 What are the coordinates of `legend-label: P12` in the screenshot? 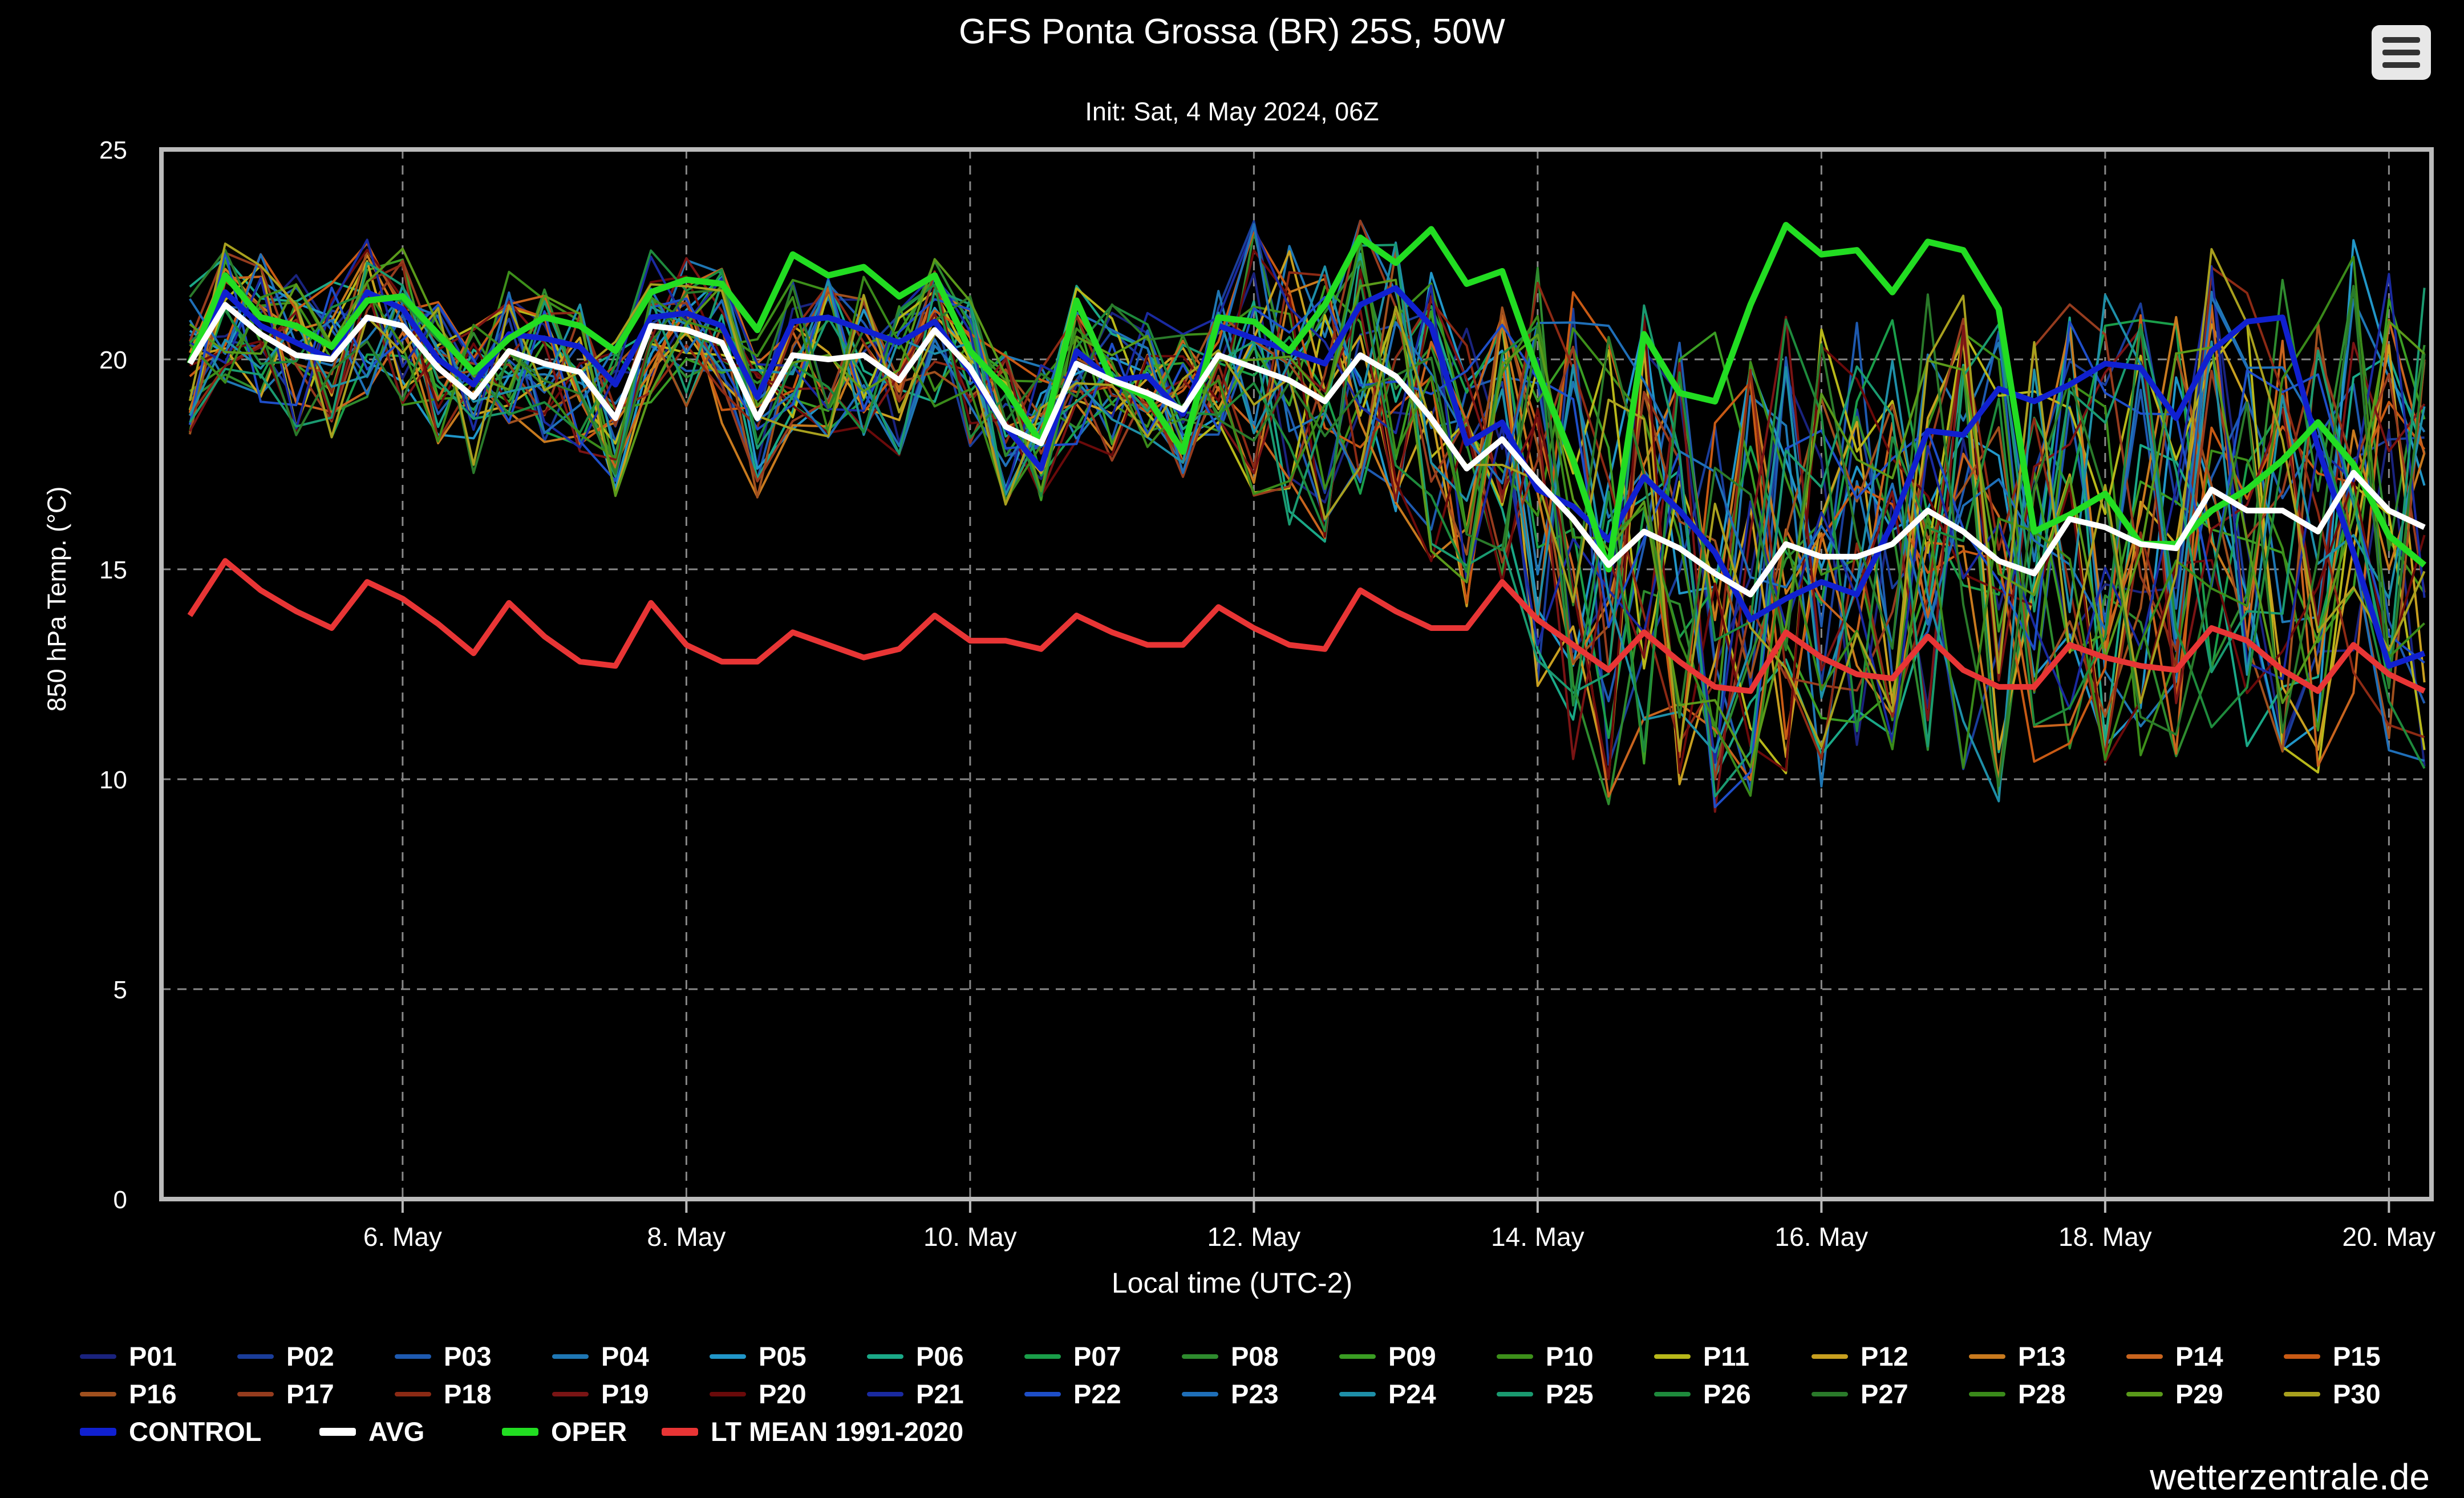 It's located at (1885, 1356).